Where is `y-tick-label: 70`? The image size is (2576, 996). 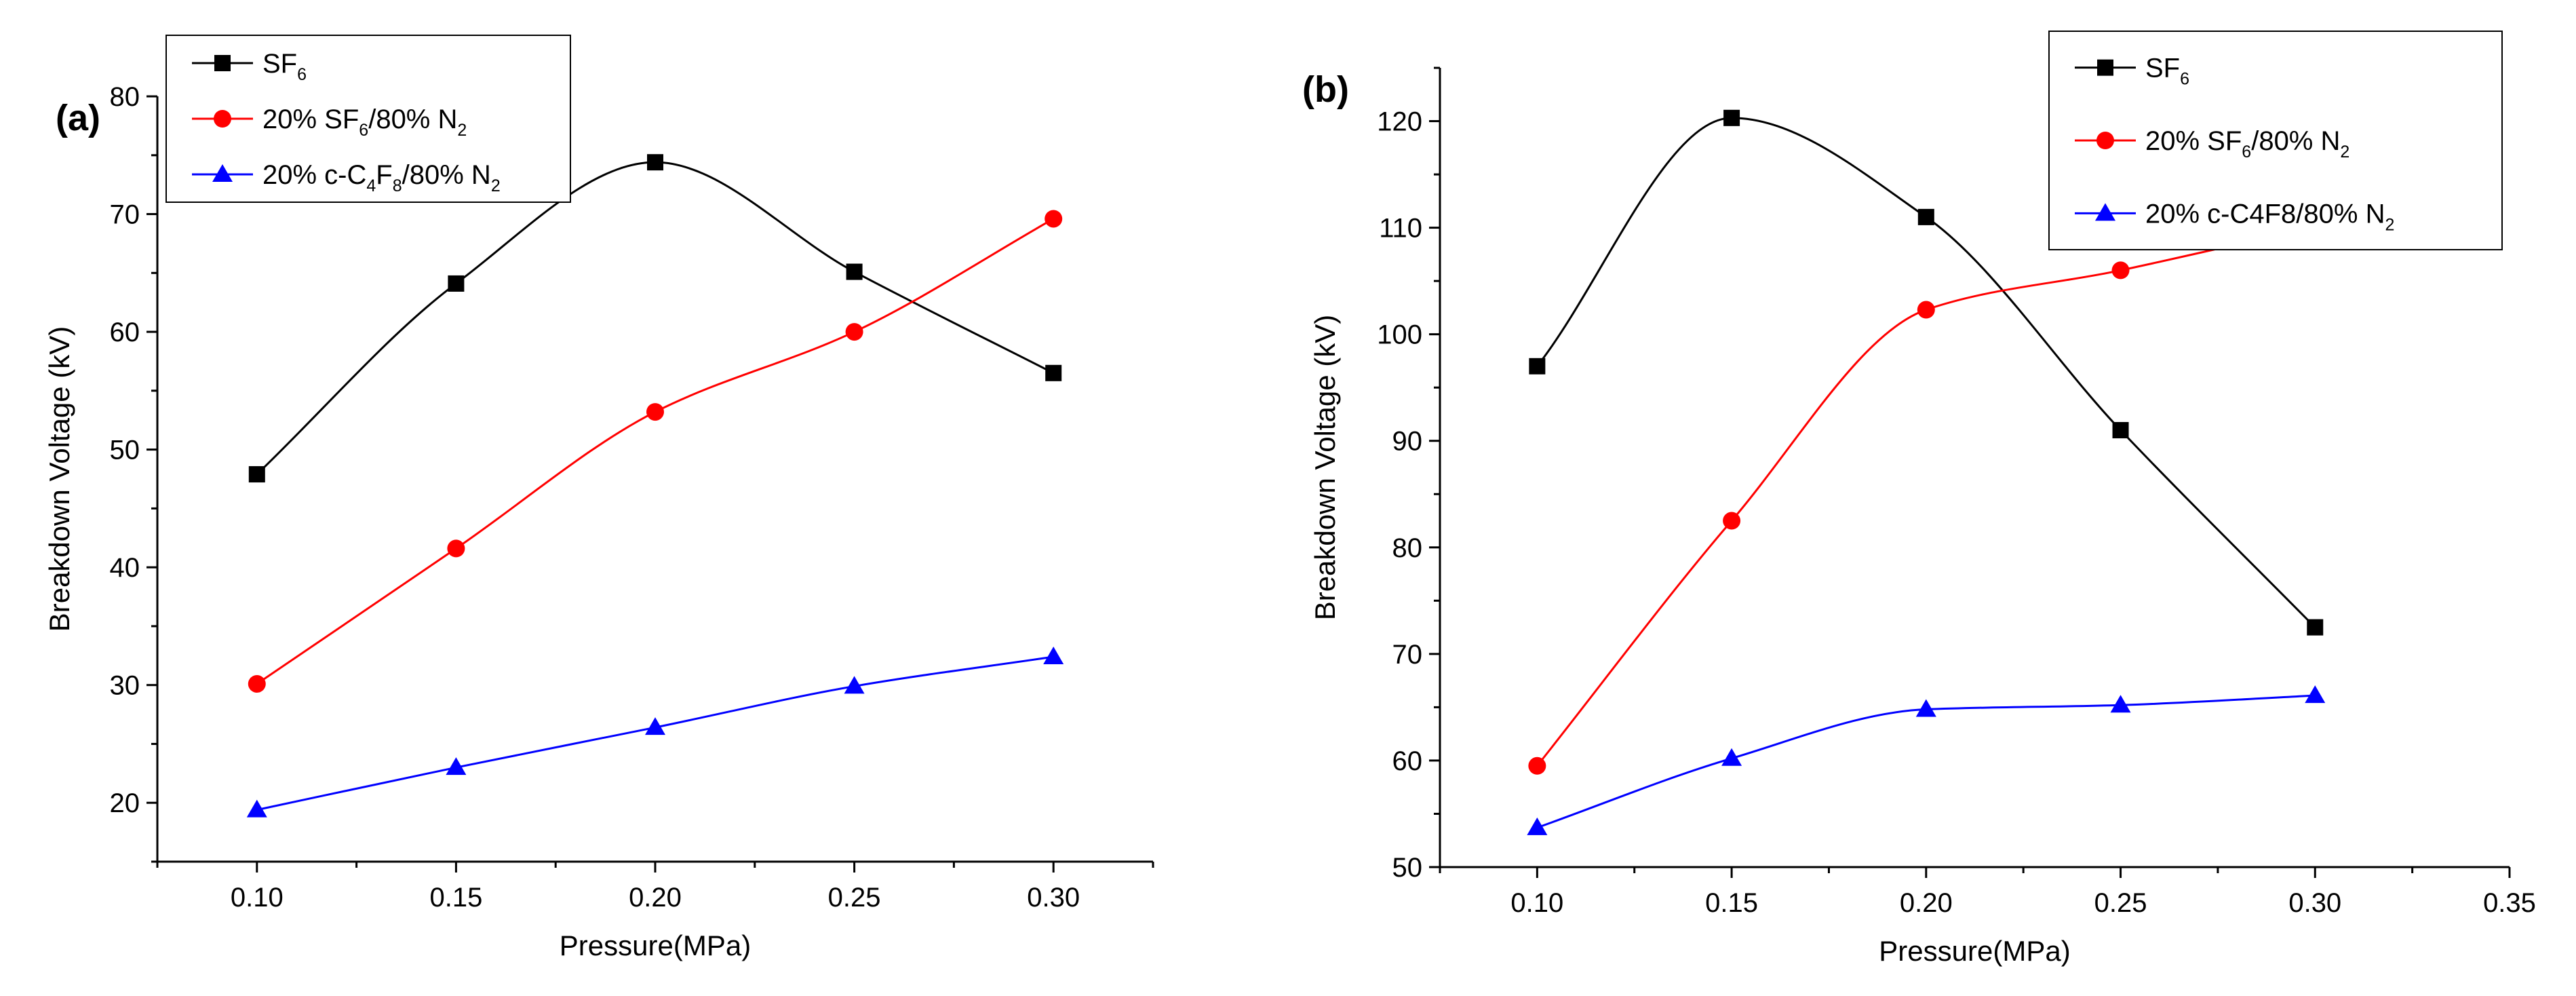 y-tick-label: 70 is located at coordinates (1407, 655).